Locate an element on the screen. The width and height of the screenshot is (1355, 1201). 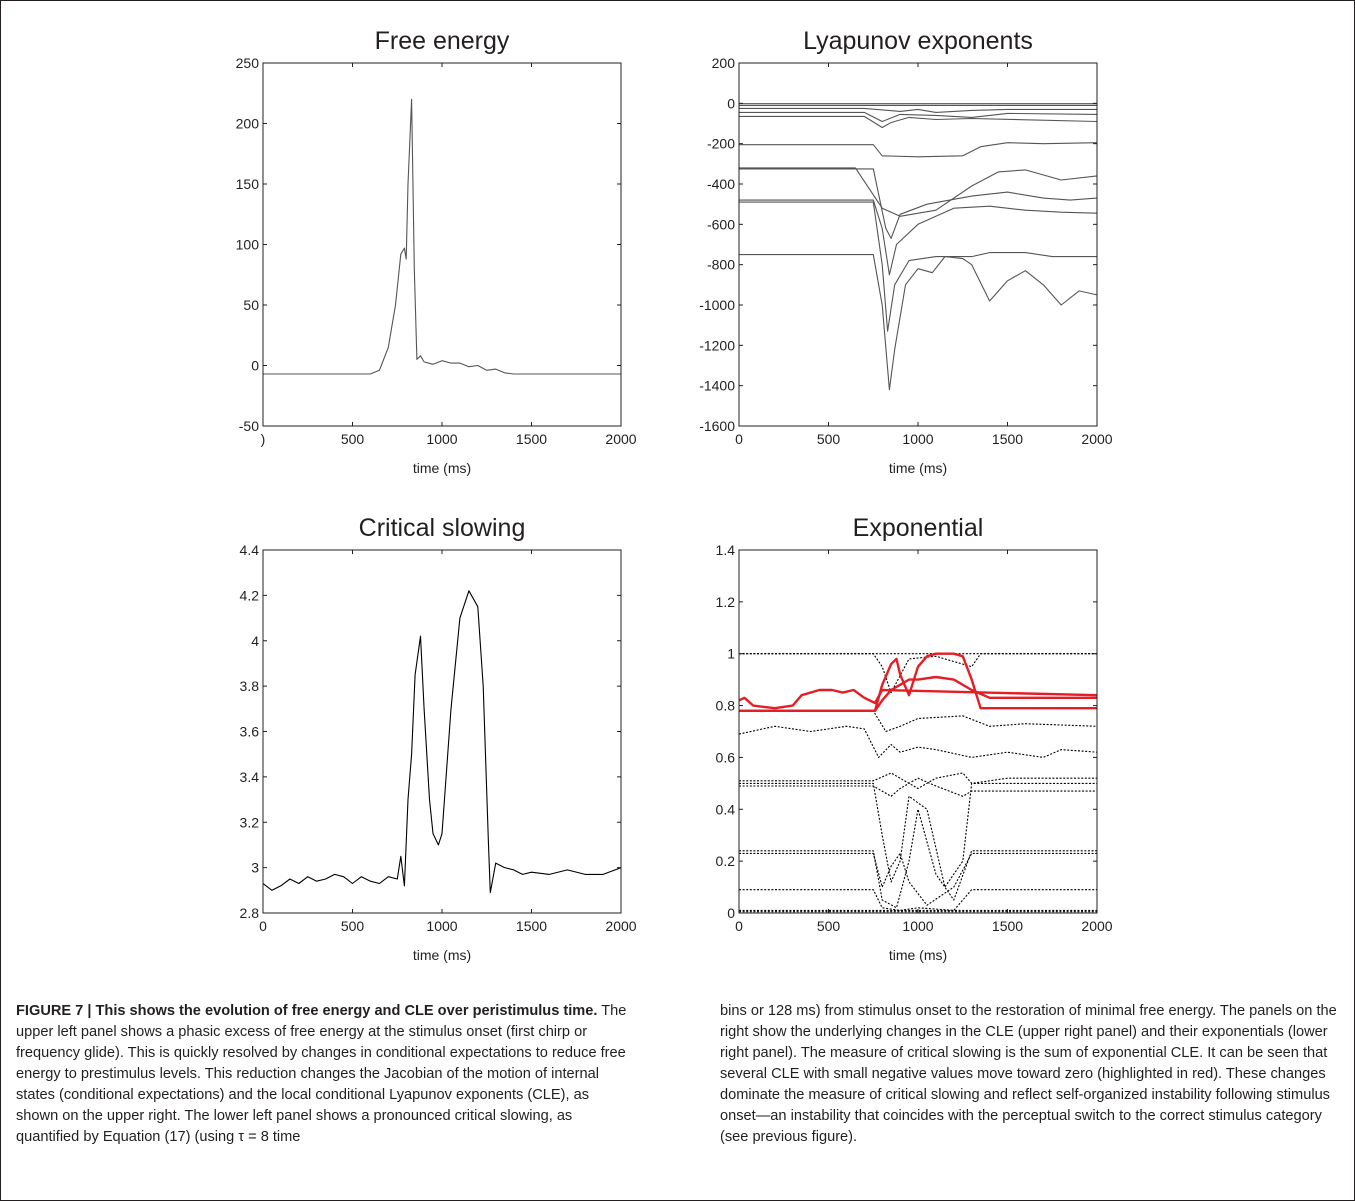
exponential-xtick-label: 1500 is located at coordinates (1007, 926).